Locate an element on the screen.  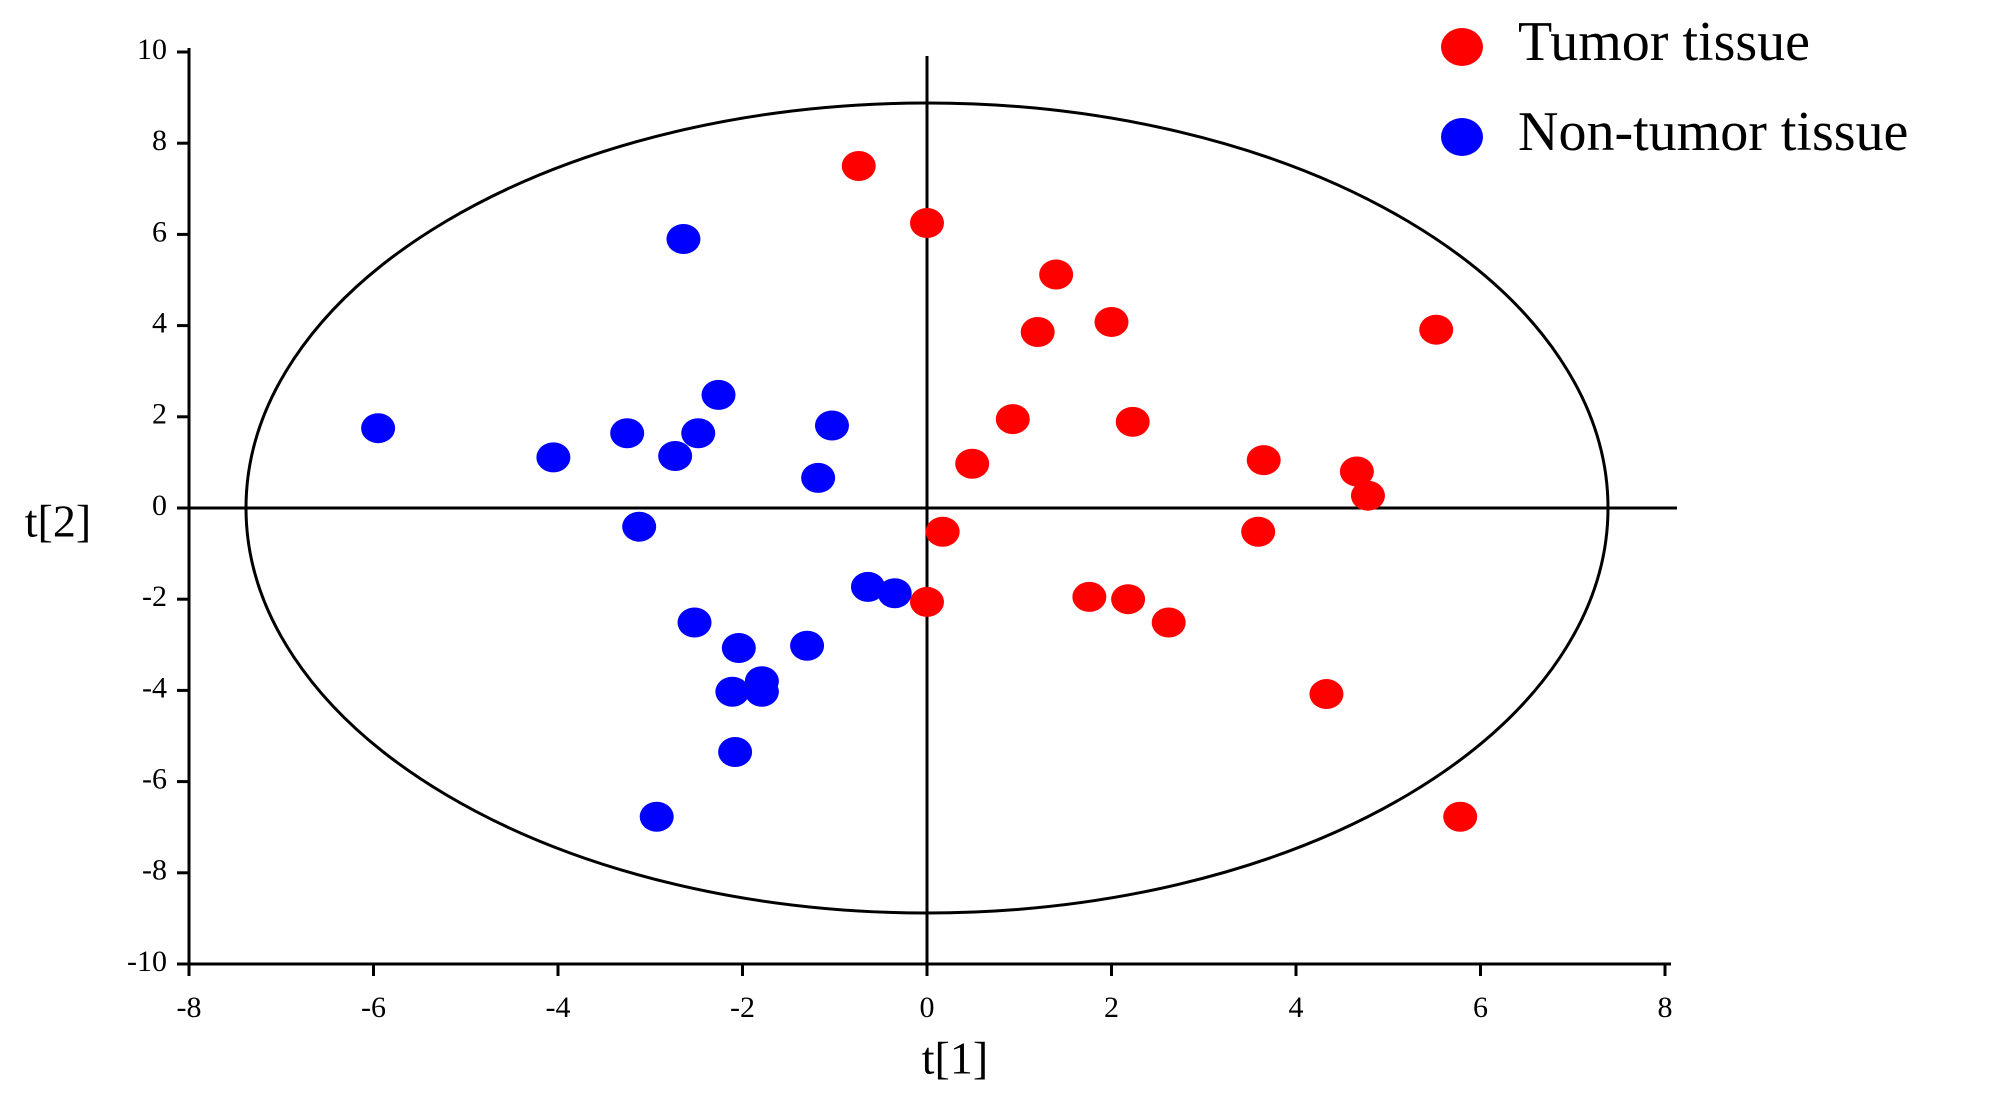
y-tick-label: -10 is located at coordinates (147, 961).